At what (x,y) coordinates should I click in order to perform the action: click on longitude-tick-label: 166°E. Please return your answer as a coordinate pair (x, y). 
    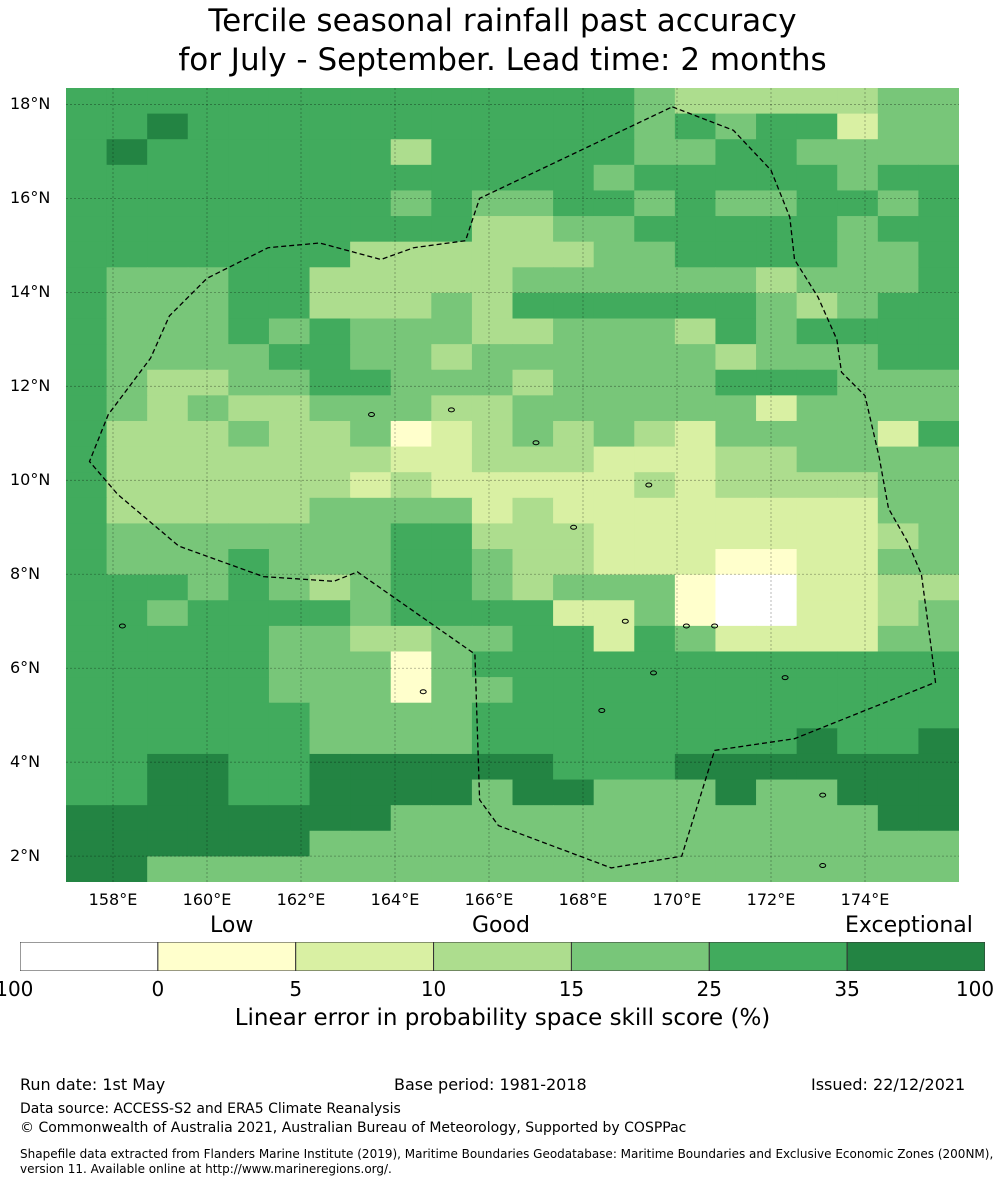
    Looking at the image, I should click on (489, 899).